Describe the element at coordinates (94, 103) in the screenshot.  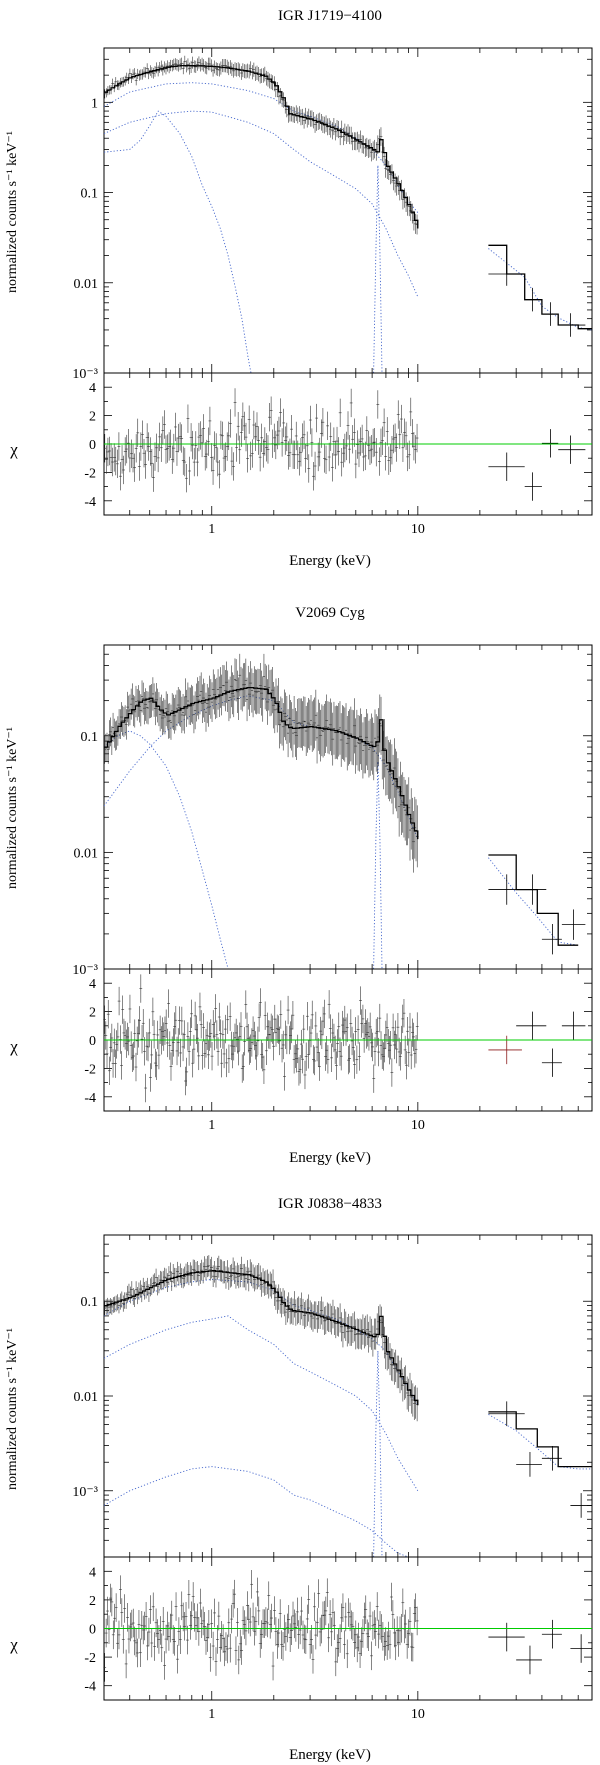
I see `y-tick-label: 1` at that location.